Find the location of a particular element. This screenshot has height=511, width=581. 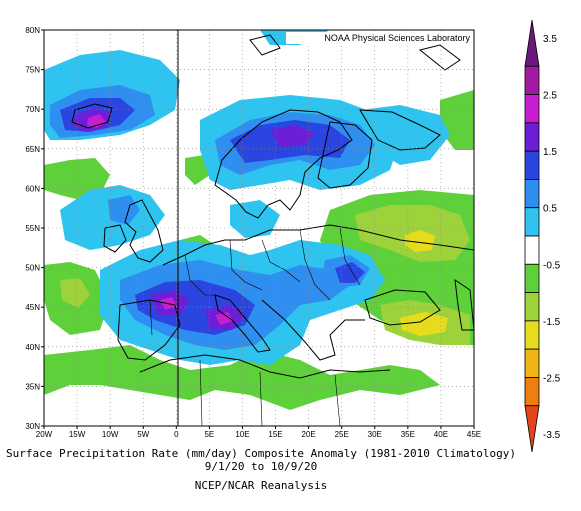

longitude-label: 45E is located at coordinates (474, 434).